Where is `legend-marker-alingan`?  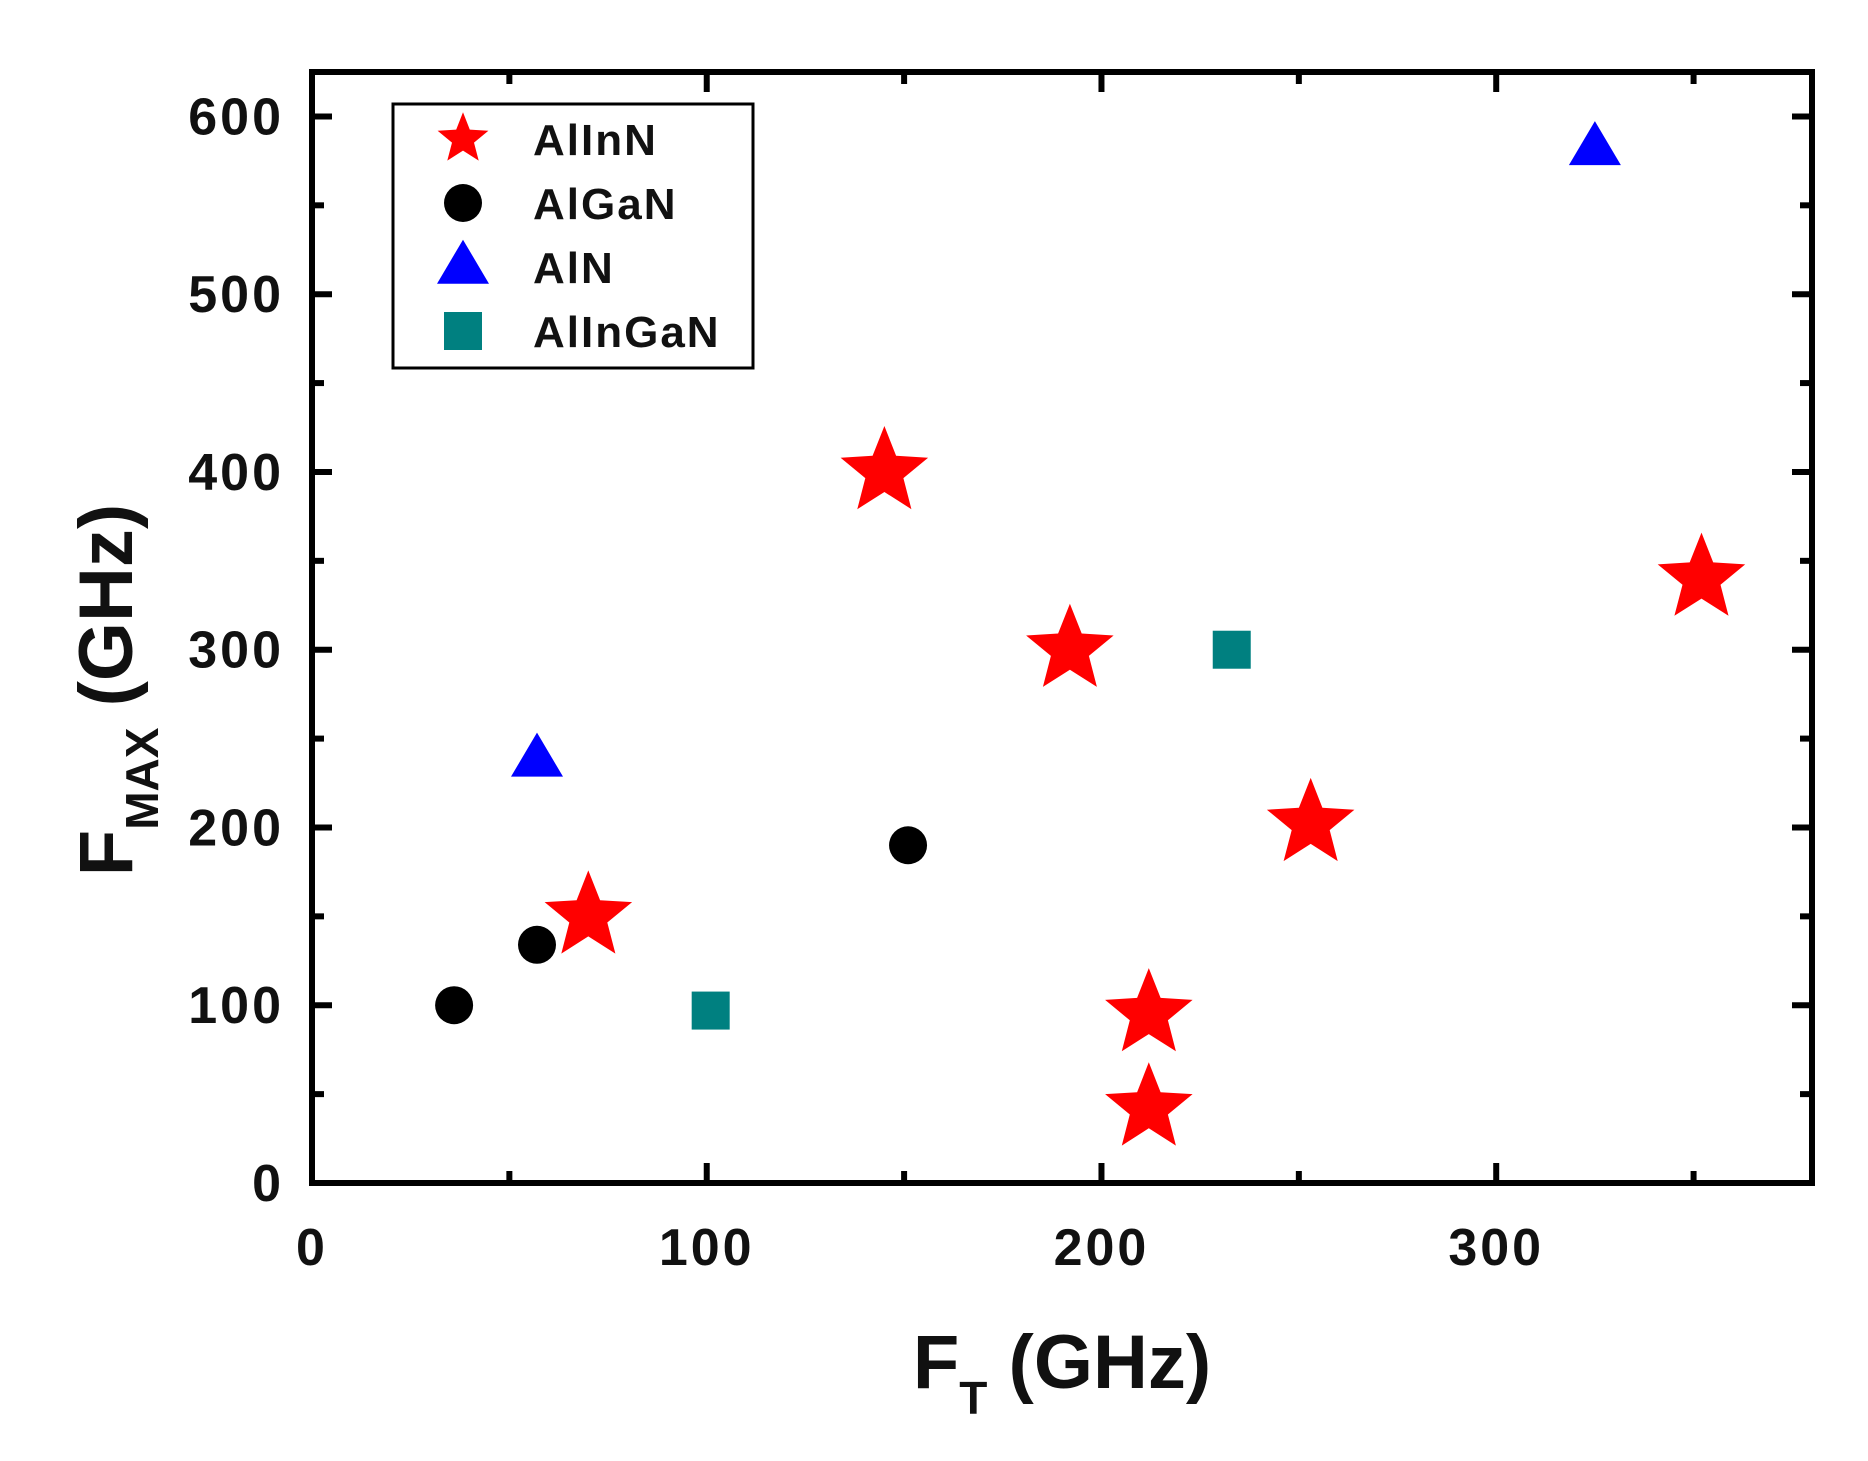 legend-marker-alingan is located at coordinates (463, 331).